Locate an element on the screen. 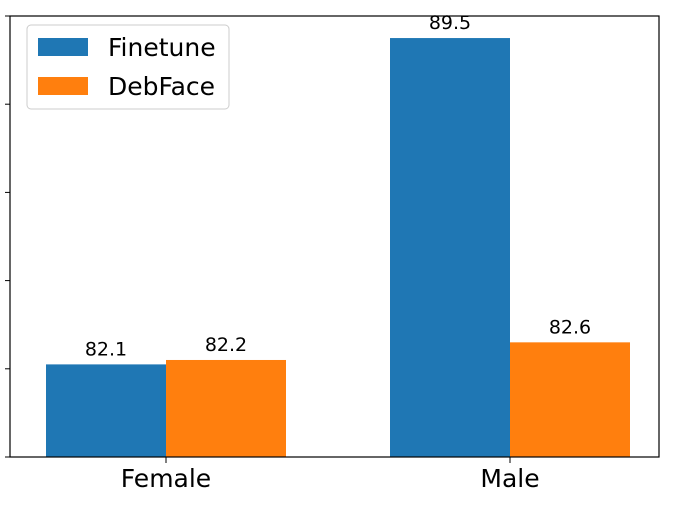 The width and height of the screenshot is (676, 508). bar-debface-female is located at coordinates (226, 408).